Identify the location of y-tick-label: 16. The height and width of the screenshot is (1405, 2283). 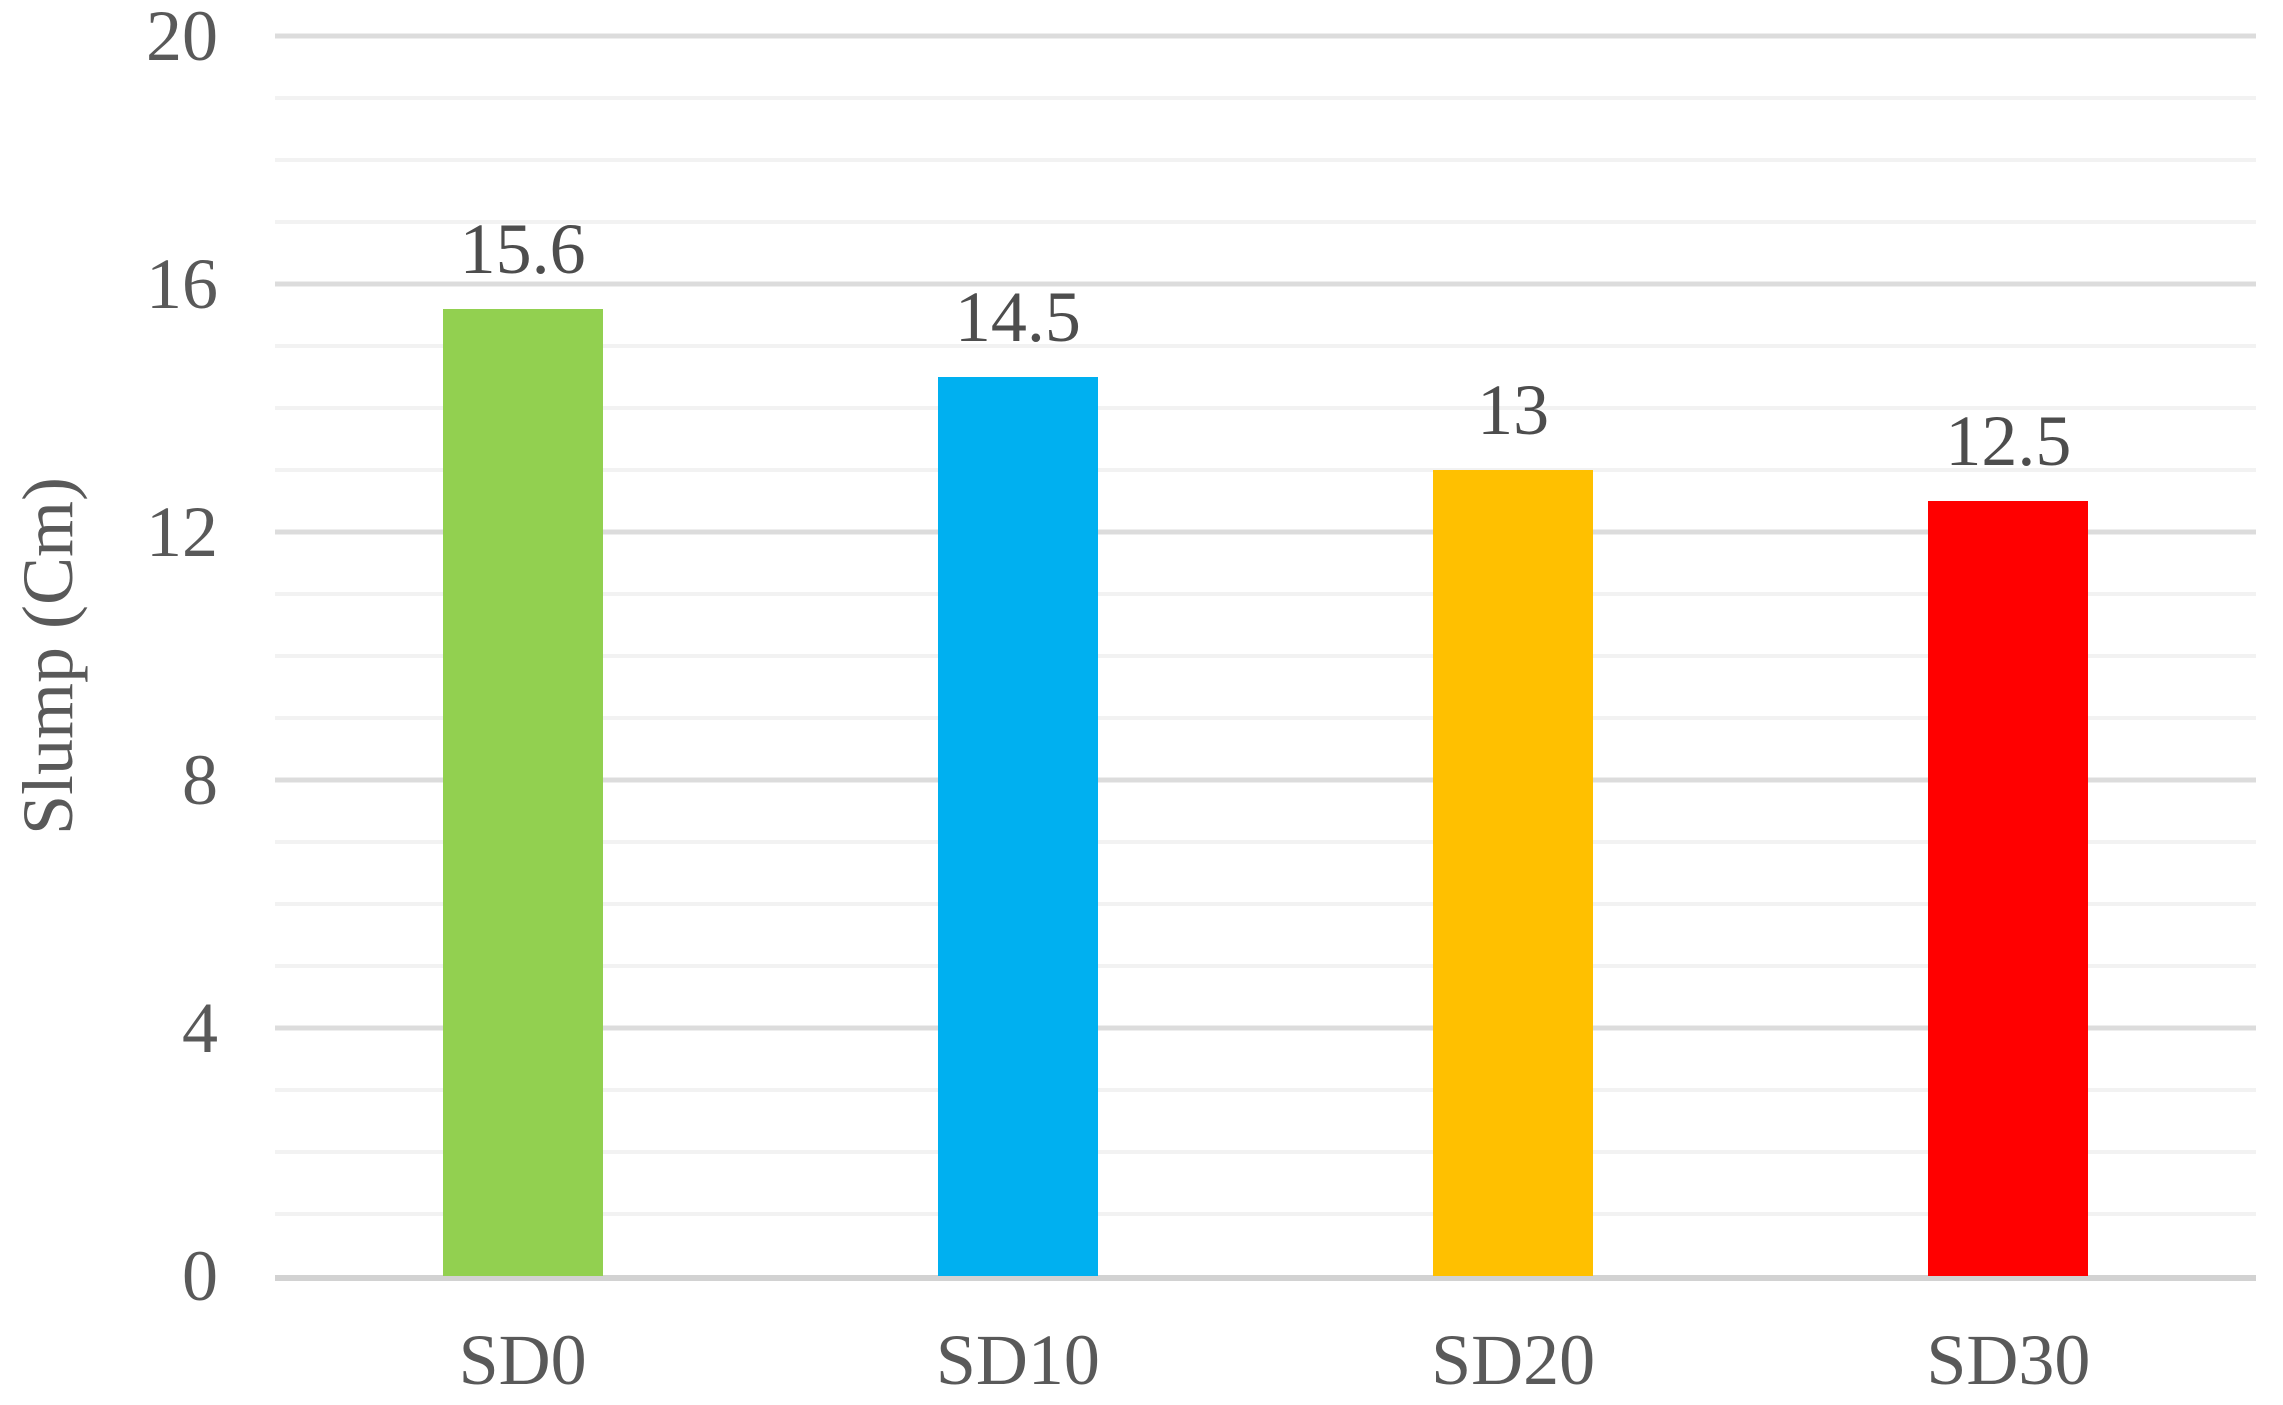
(182, 284).